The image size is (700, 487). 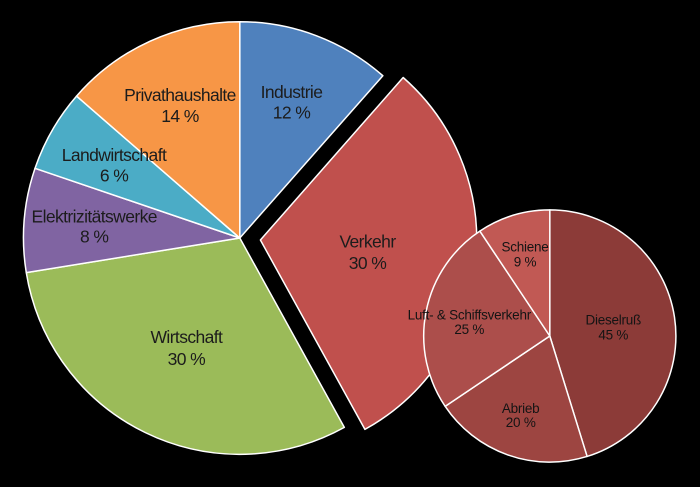 I want to click on svg-text: Privathaushalte, so click(x=180, y=95).